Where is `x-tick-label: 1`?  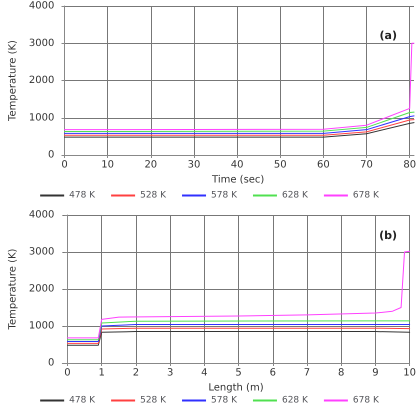 x-tick-label: 1 is located at coordinates (101, 373).